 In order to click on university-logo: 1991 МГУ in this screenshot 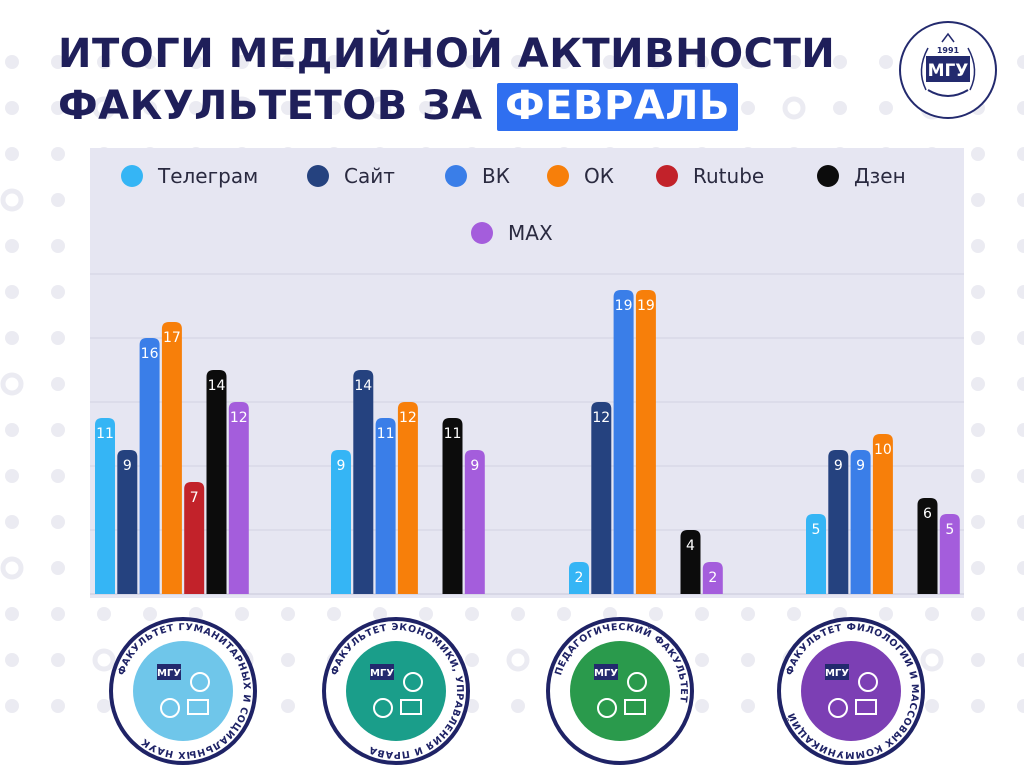, I will do `click(948, 70)`.